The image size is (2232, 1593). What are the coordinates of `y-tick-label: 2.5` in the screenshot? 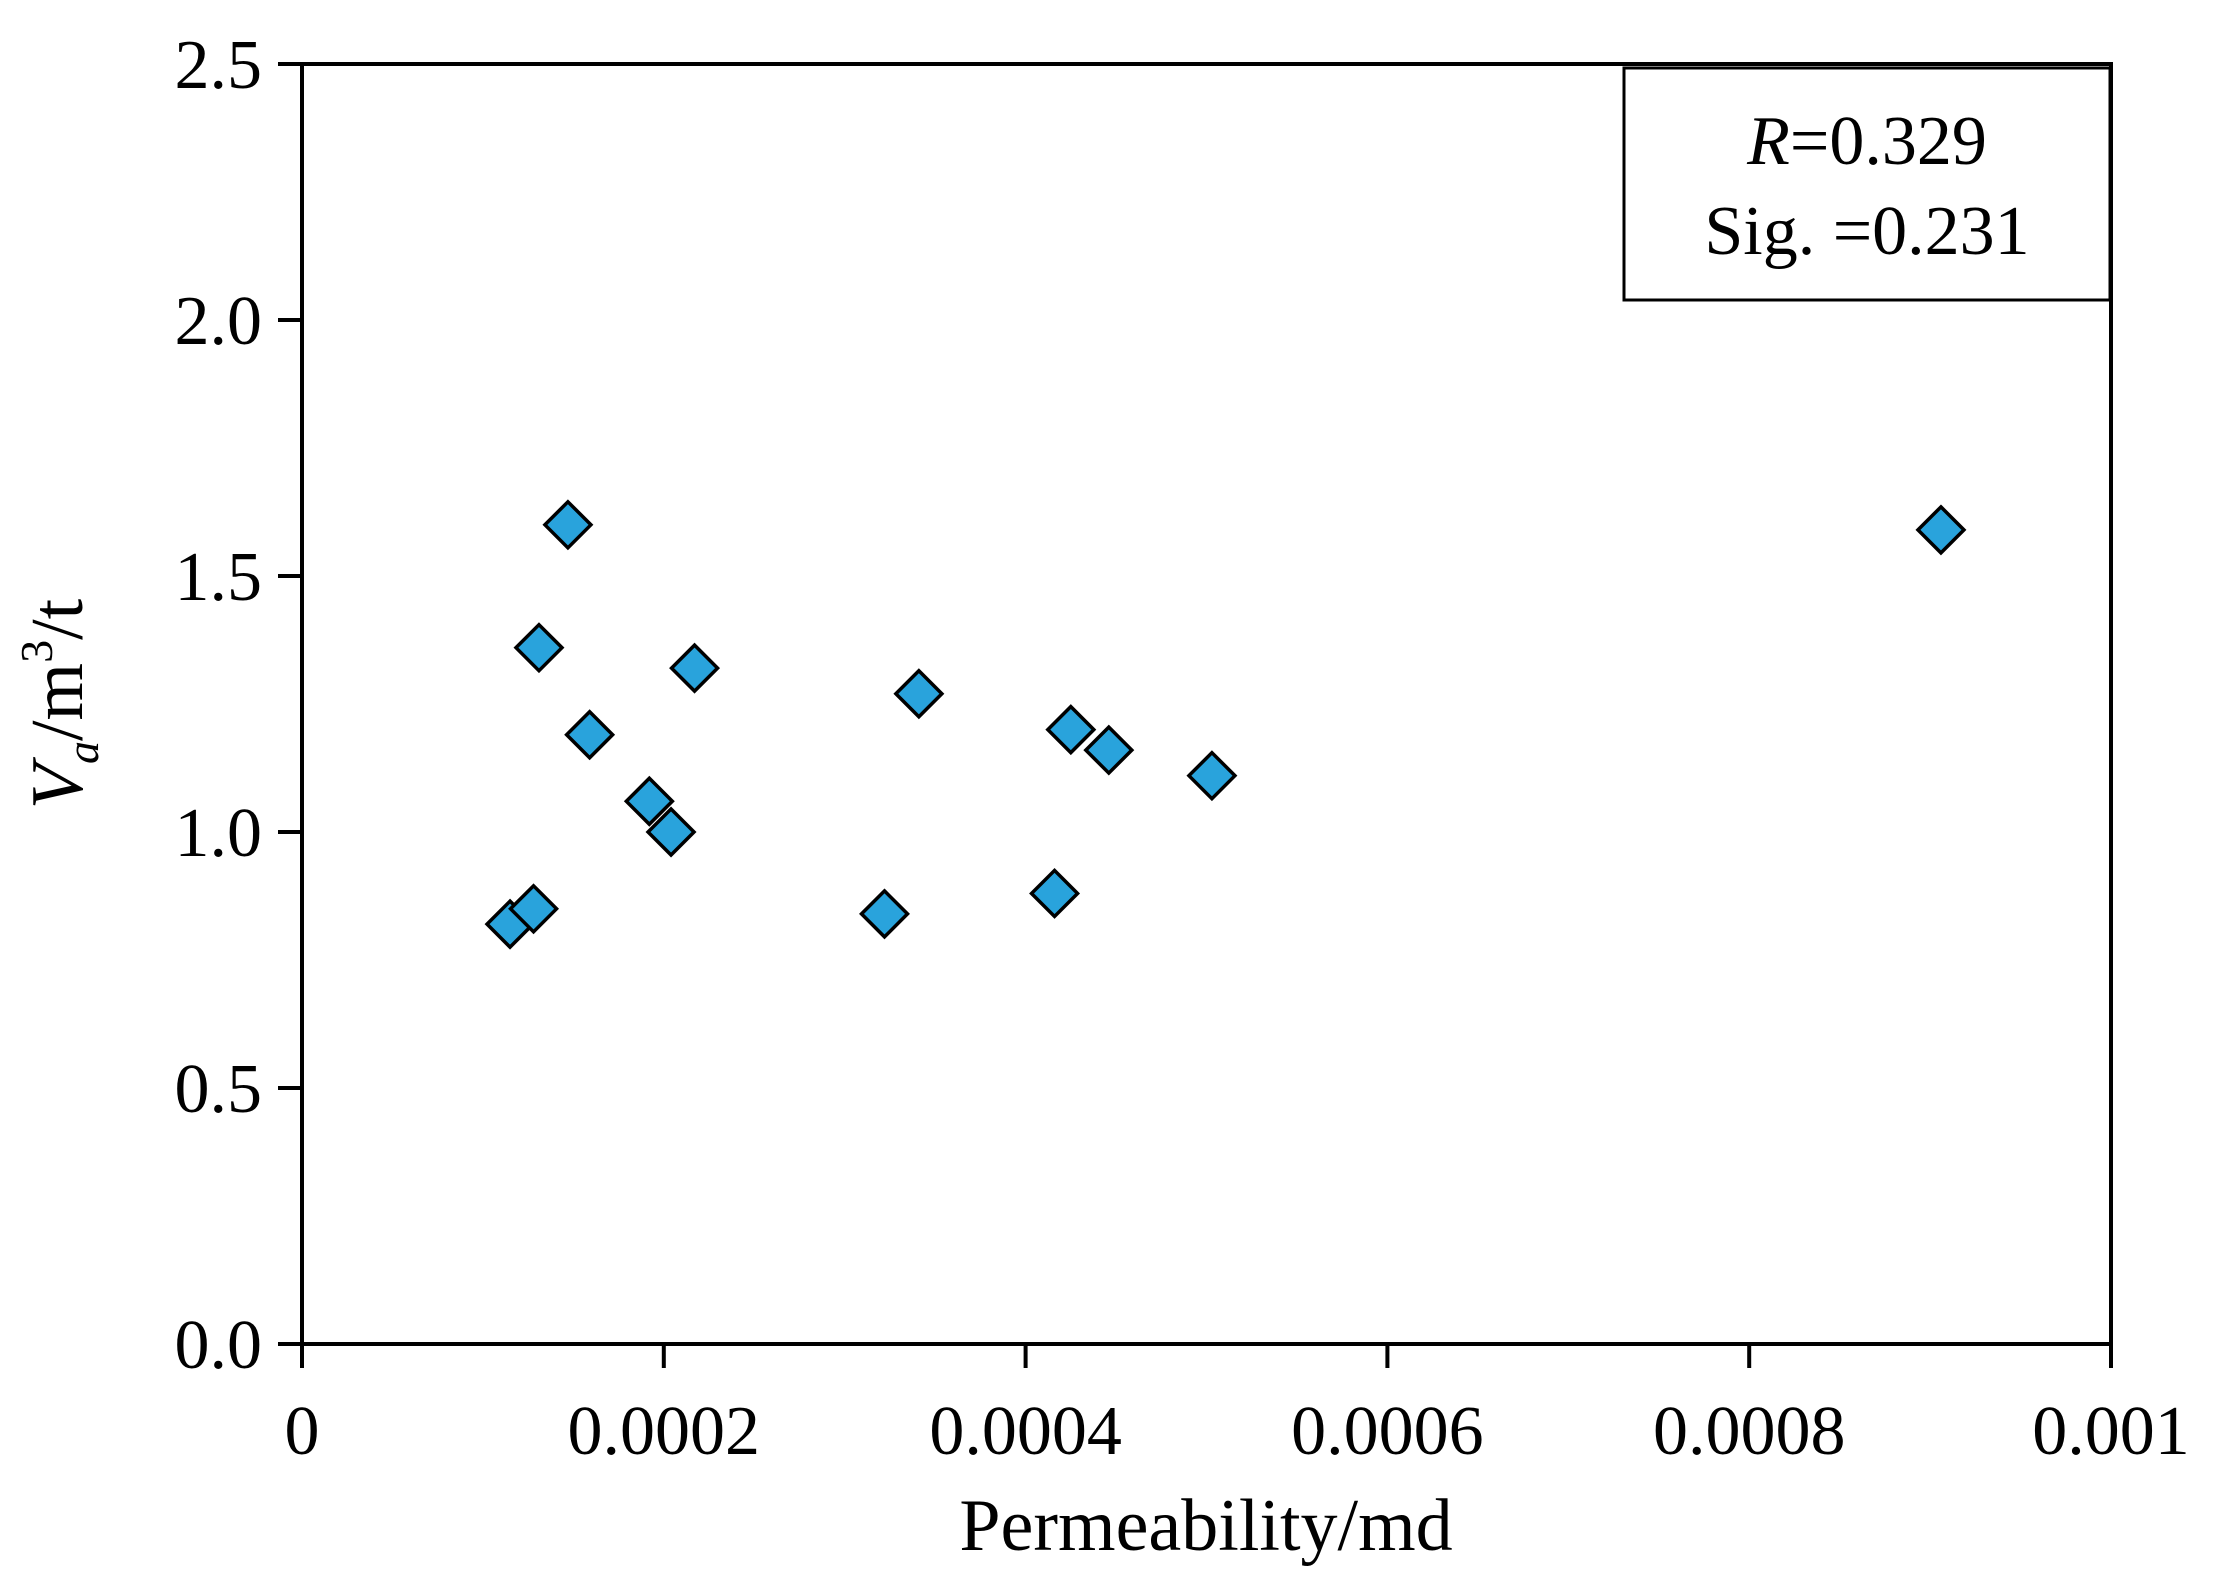 It's located at (219, 65).